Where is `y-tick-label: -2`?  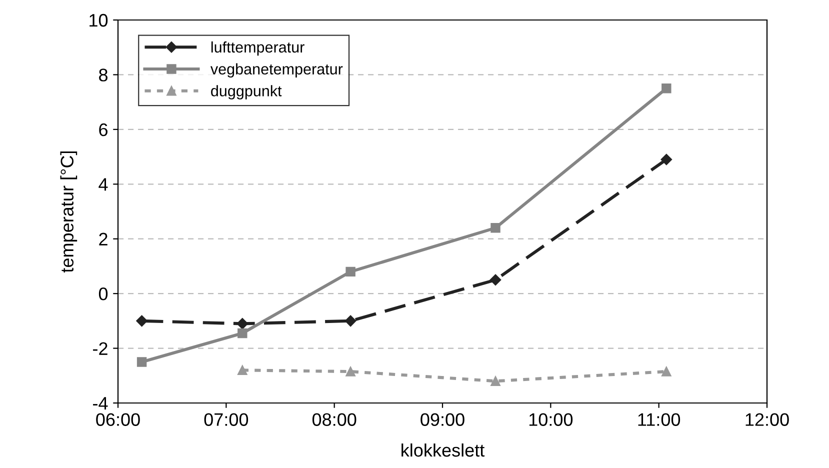 y-tick-label: -2 is located at coordinates (100, 348).